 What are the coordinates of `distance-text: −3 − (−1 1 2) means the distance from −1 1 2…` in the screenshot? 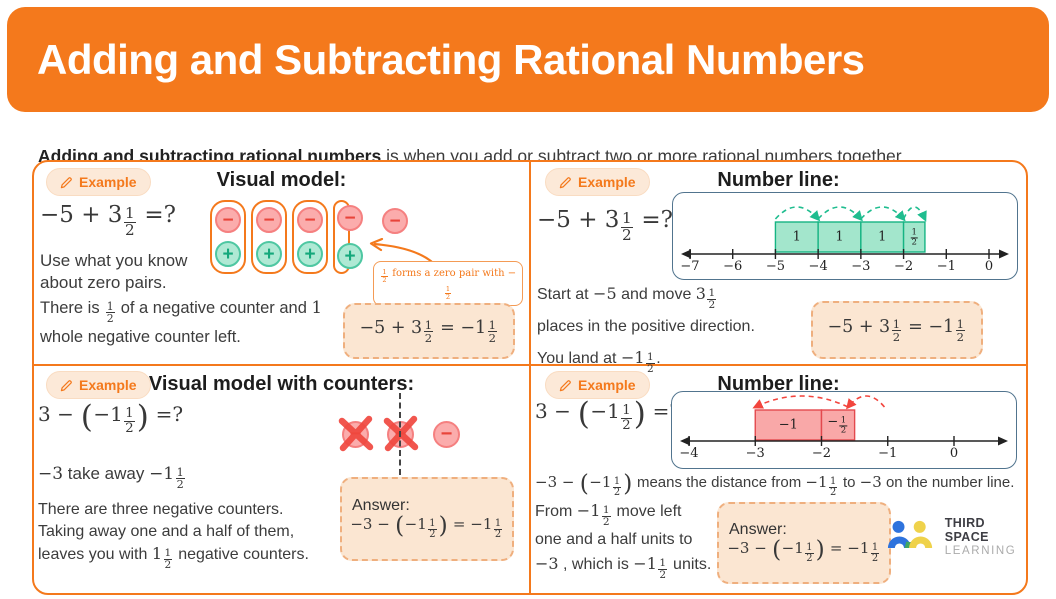 It's located at (775, 484).